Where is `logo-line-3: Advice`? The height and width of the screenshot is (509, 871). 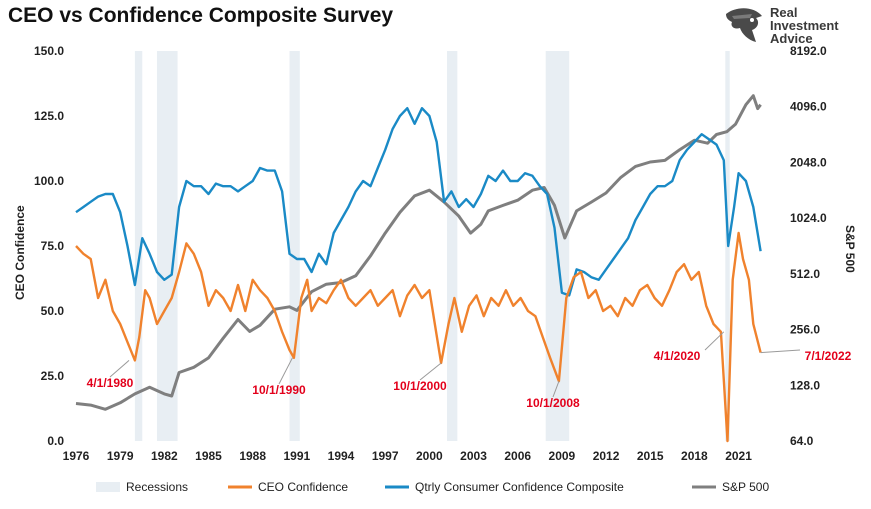 logo-line-3: Advice is located at coordinates (791, 38).